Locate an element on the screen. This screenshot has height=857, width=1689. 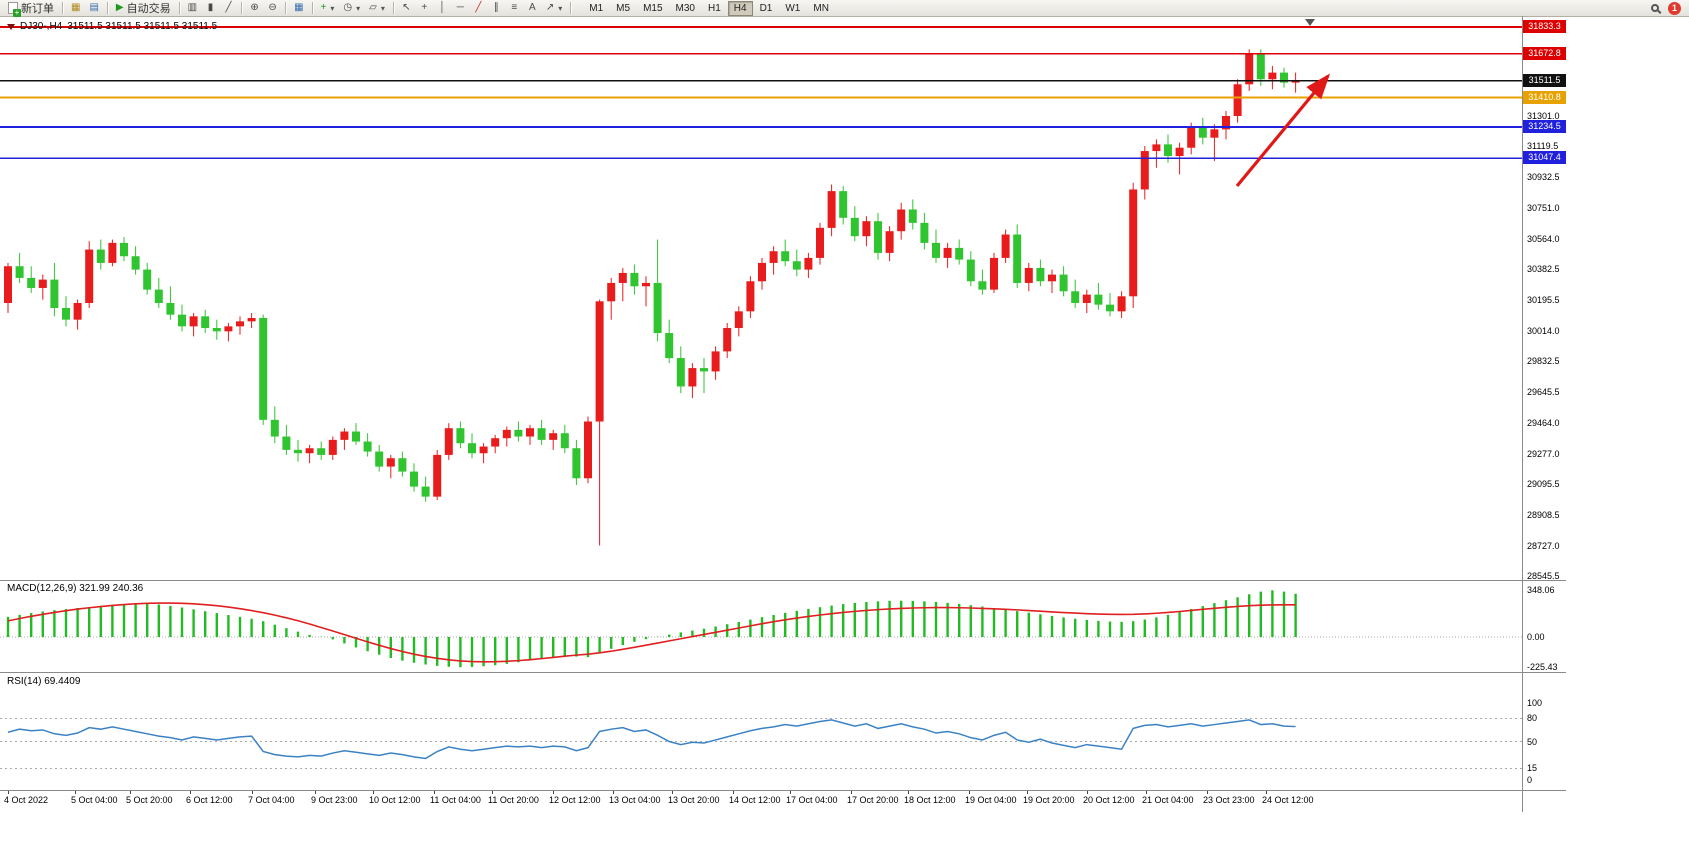
time-axis-label: 13 Oct 20:00 is located at coordinates (694, 800).